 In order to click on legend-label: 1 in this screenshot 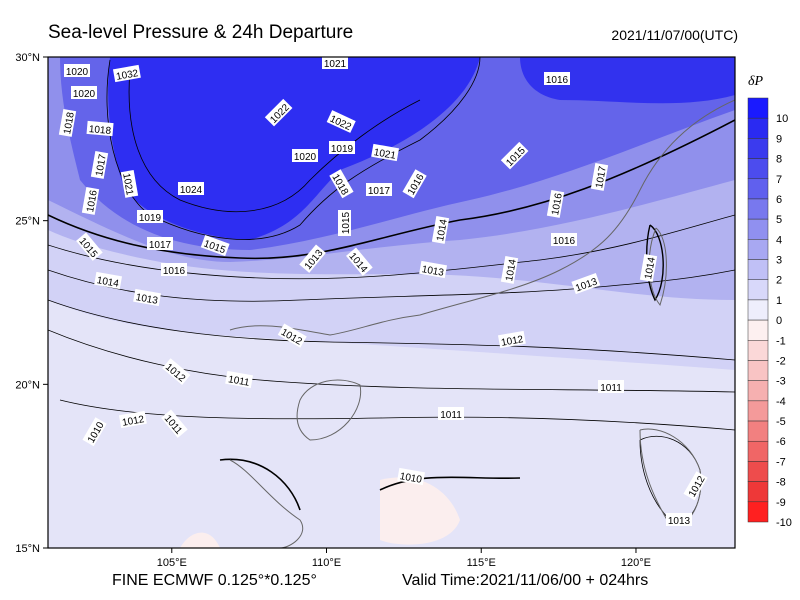, I will do `click(779, 301)`.